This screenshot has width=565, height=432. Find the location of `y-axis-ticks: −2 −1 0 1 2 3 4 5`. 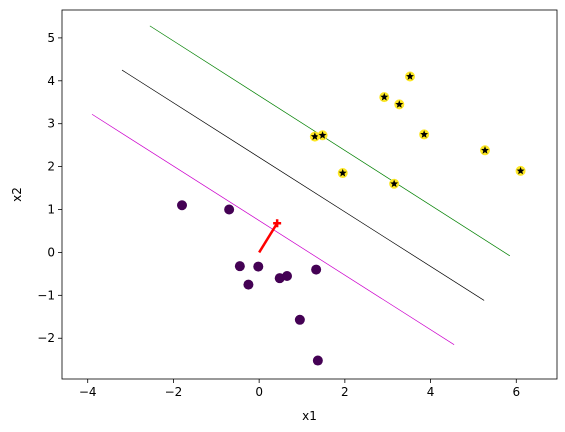

y-axis-ticks: −2 −1 0 1 2 3 4 5 is located at coordinates (49, 188).